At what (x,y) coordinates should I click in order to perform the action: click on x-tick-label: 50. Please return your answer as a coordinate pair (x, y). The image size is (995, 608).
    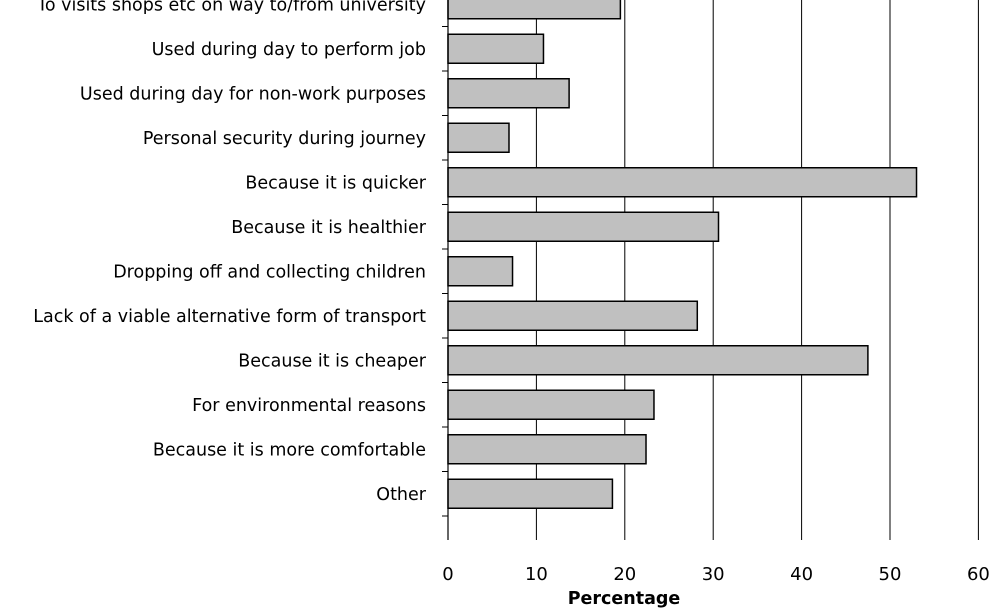
    Looking at the image, I should click on (890, 574).